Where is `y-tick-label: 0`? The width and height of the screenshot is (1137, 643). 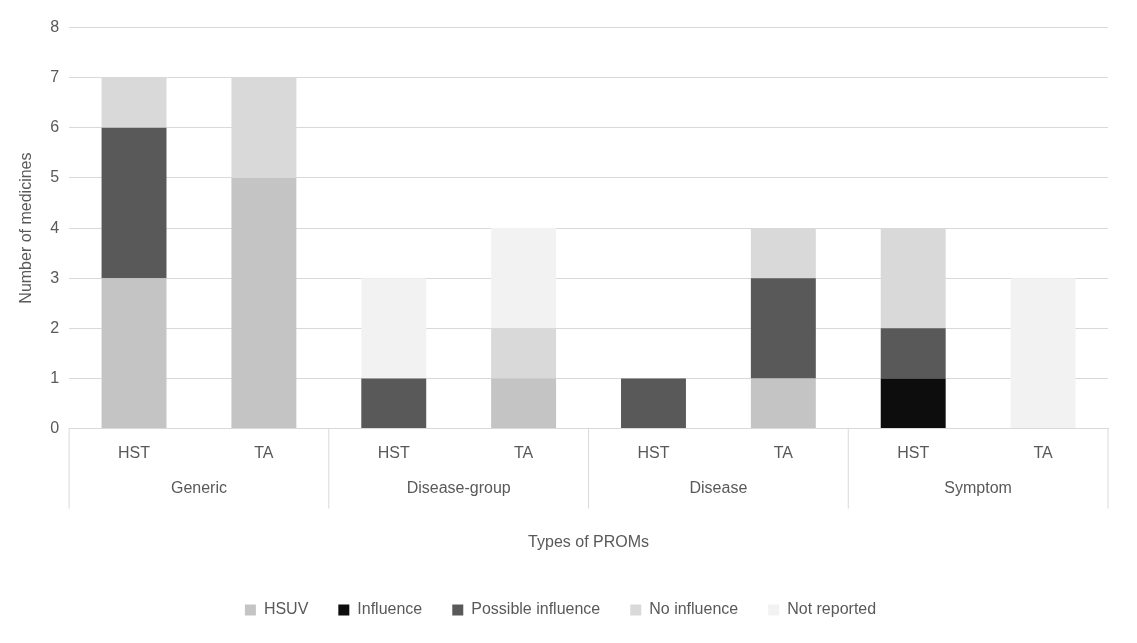
y-tick-label: 0 is located at coordinates (55, 428).